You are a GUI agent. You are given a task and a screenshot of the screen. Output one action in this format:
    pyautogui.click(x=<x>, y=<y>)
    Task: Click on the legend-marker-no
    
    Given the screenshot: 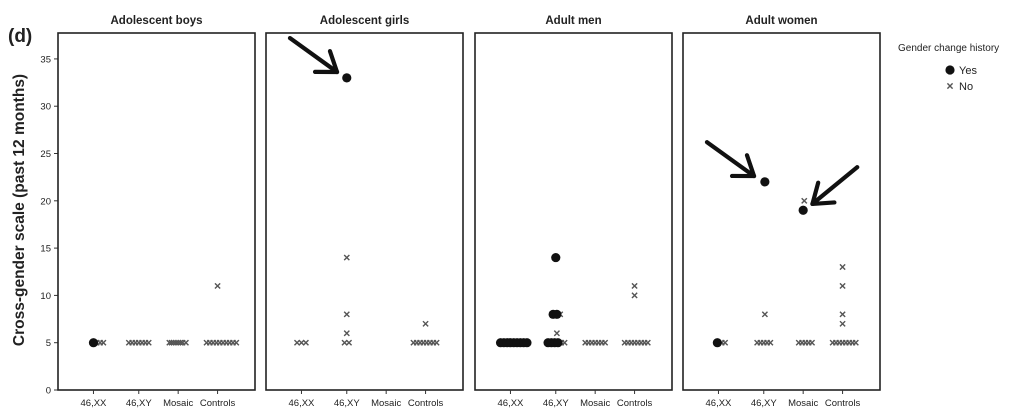 What is the action you would take?
    pyautogui.click(x=950, y=86)
    